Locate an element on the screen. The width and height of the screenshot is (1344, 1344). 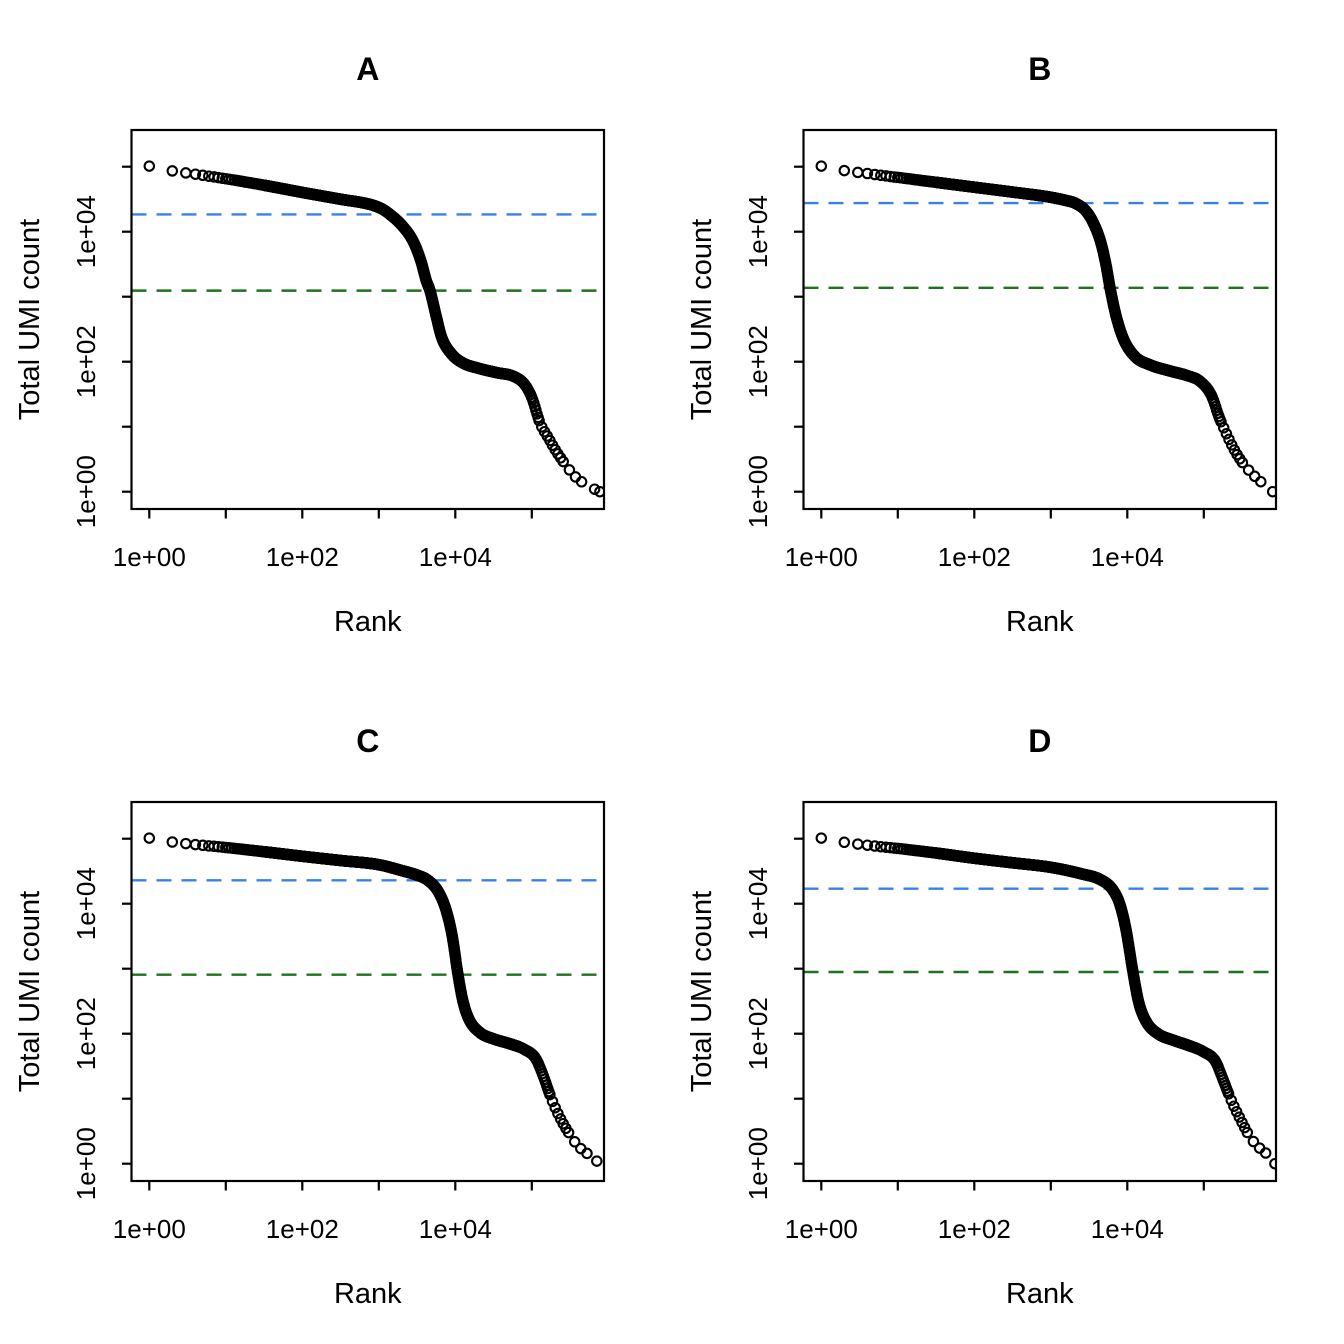
plot-area-D is located at coordinates (1036, 995).